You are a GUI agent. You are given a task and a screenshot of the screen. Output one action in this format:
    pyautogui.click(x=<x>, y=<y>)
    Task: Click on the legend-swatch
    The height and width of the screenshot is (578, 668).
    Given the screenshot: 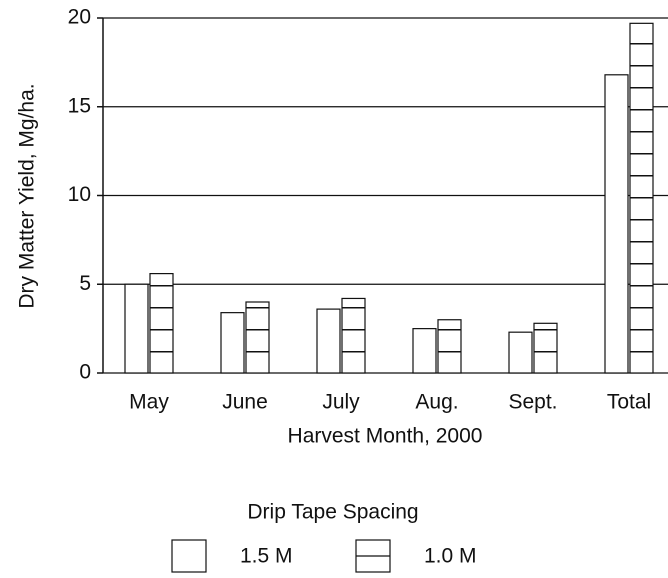 What is the action you would take?
    pyautogui.click(x=189, y=556)
    